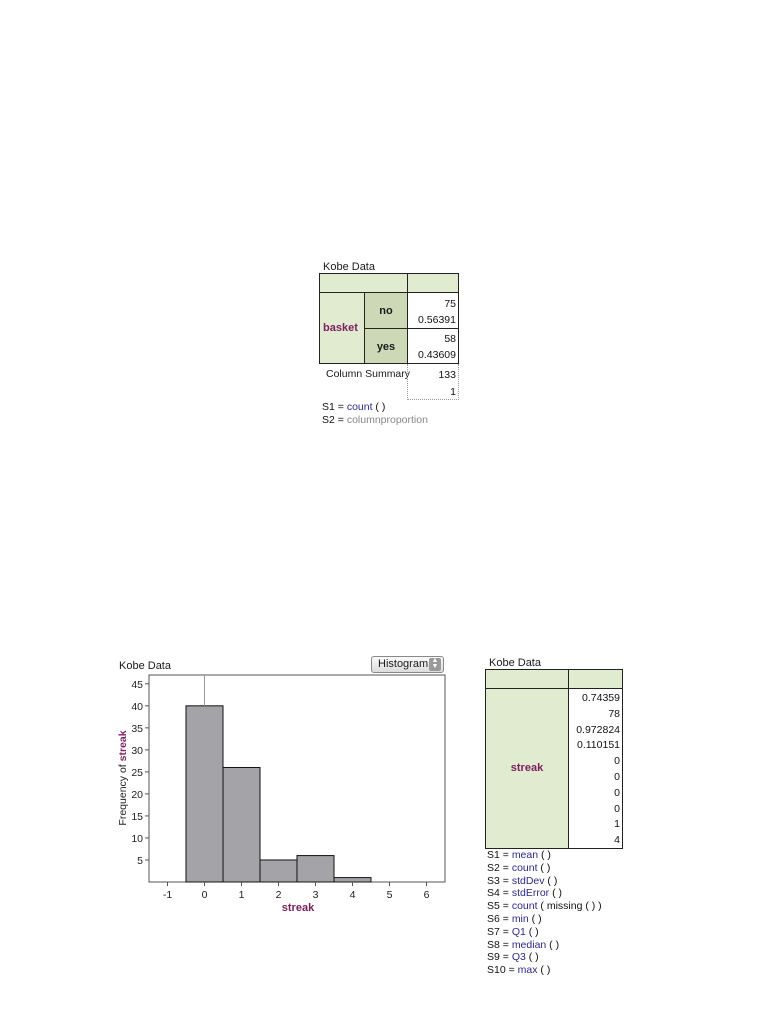 This screenshot has width=784, height=1015. What do you see at coordinates (363, 283) in the screenshot?
I see `crosstab-header-left` at bounding box center [363, 283].